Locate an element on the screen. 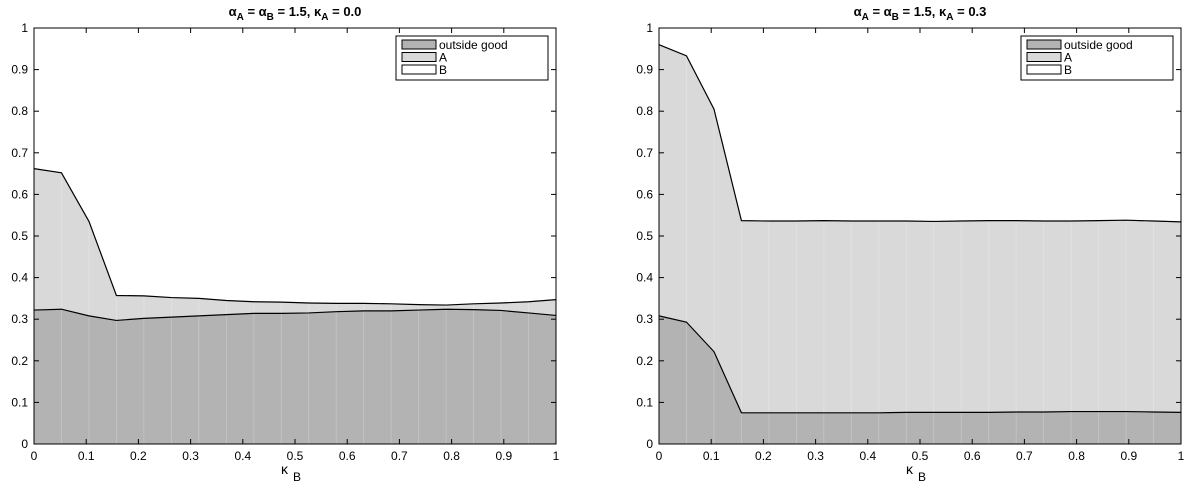 Image resolution: width=1187 pixels, height=484 pixels. area-a is located at coordinates (295, 244).